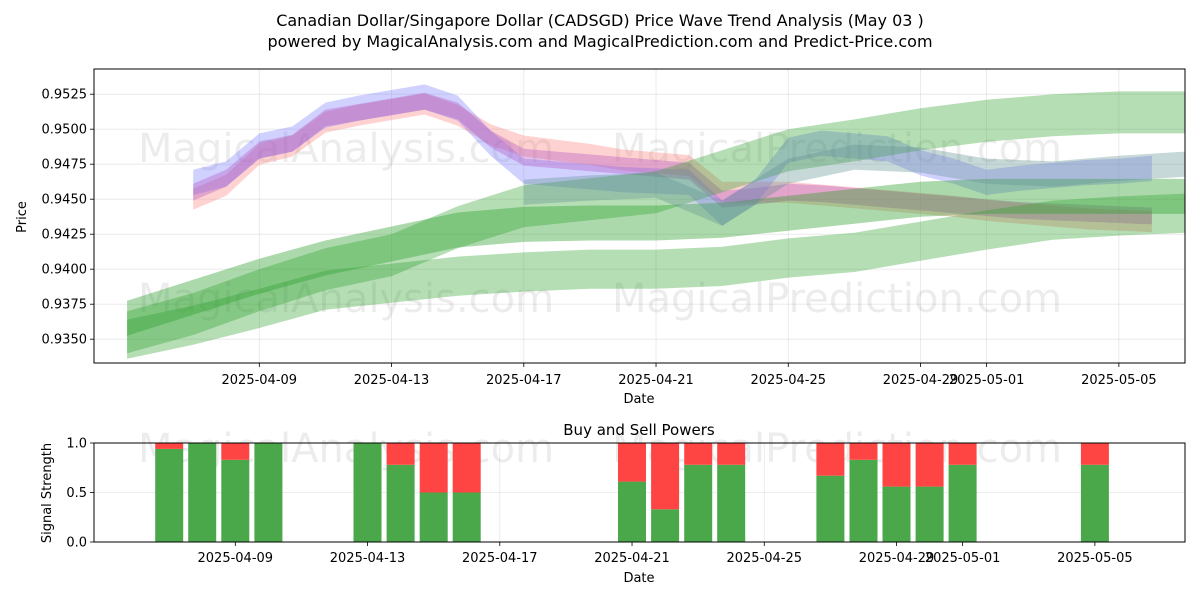 This screenshot has height=600, width=1200. Describe the element at coordinates (788, 380) in the screenshot. I see `price-x-tick-label: 2025-04-25` at that location.